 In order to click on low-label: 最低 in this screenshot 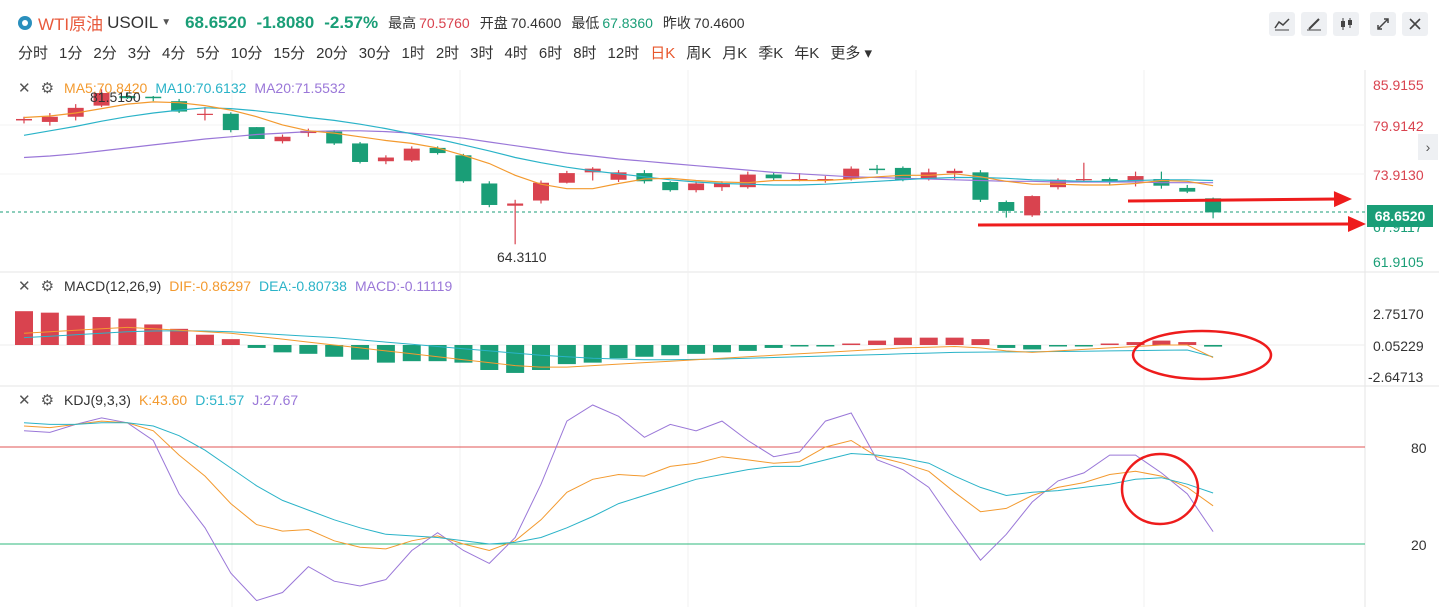, I will do `click(585, 22)`.